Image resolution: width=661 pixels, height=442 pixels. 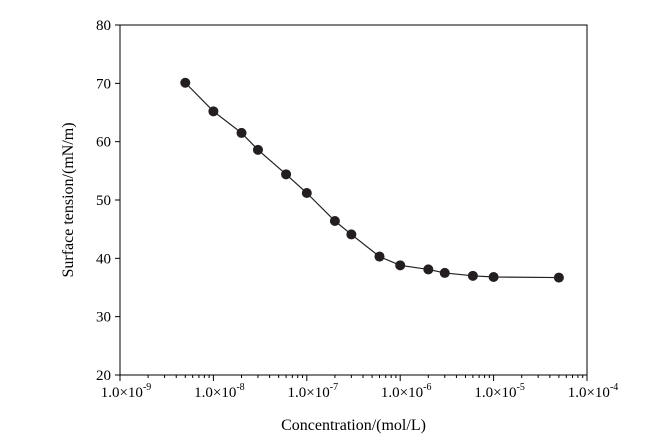 I want to click on y-tick-label: 50, so click(x=103, y=201).